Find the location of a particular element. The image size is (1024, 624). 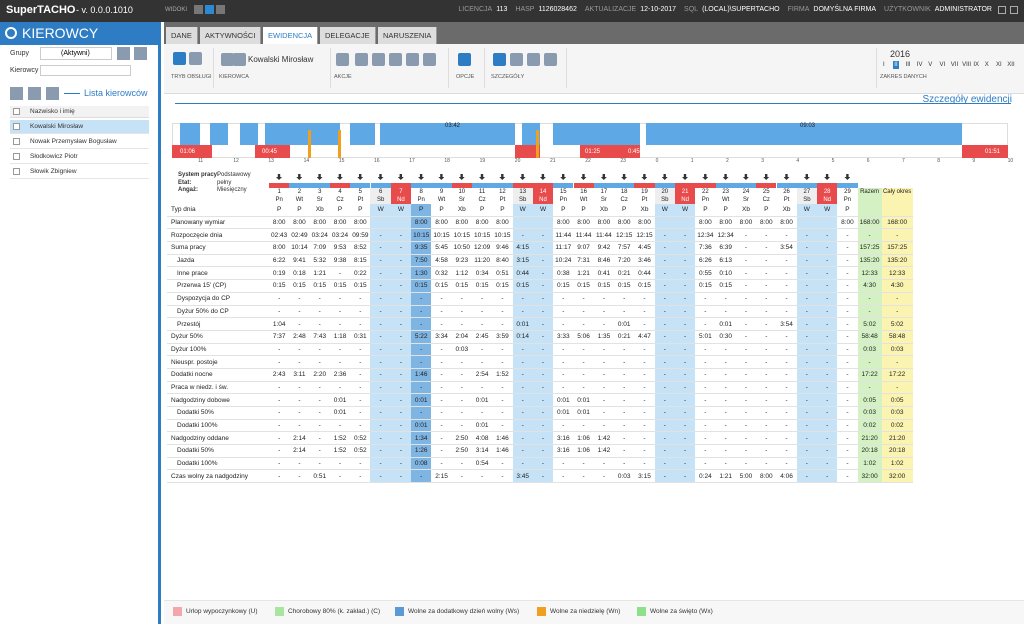

group-select: (Aktywni) is located at coordinates (76, 53).